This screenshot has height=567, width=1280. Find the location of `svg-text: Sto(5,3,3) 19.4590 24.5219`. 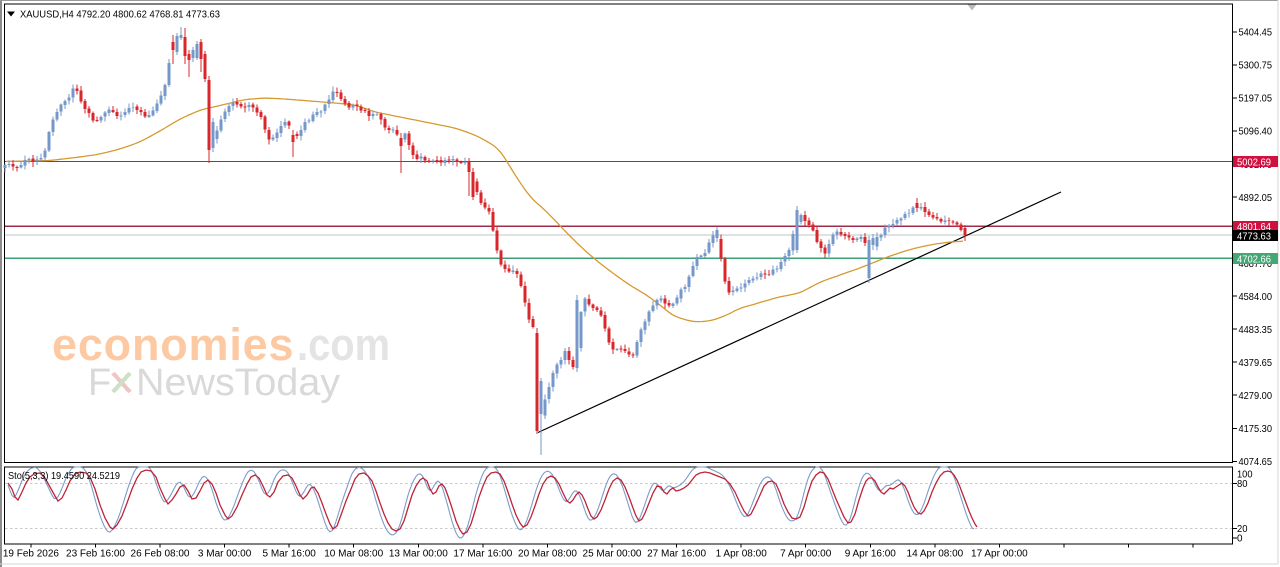

svg-text: Sto(5,3,3) 19.4590 24.5219 is located at coordinates (64, 476).